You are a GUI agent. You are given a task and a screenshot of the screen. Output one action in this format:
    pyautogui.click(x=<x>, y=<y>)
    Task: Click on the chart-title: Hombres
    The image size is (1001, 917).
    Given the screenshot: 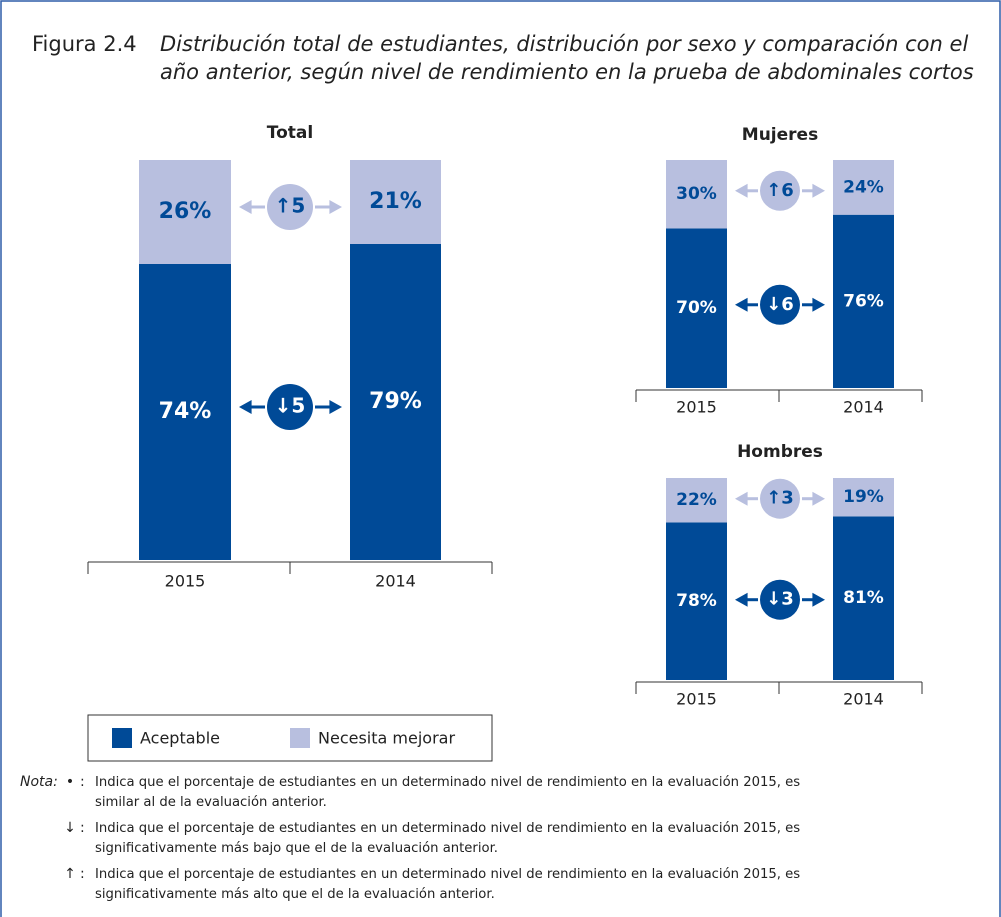 What is the action you would take?
    pyautogui.click(x=780, y=452)
    